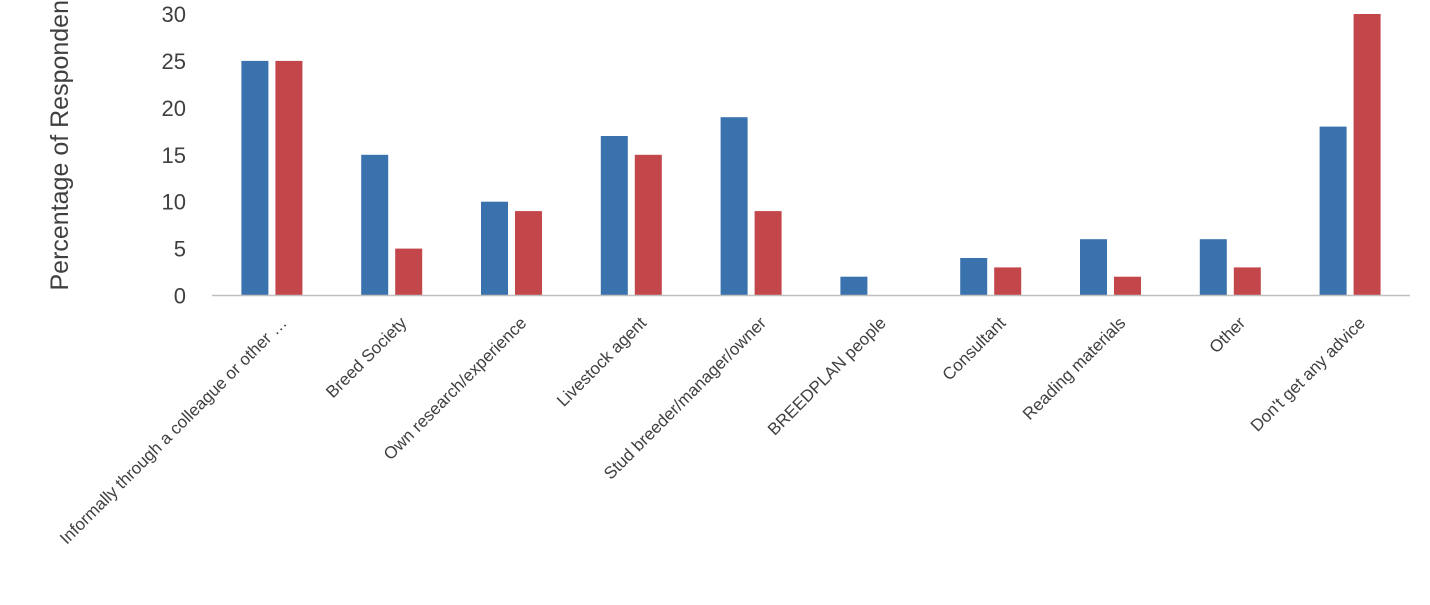  Describe the element at coordinates (601, 361) in the screenshot. I see `x-tick-label: Livestock agent` at that location.